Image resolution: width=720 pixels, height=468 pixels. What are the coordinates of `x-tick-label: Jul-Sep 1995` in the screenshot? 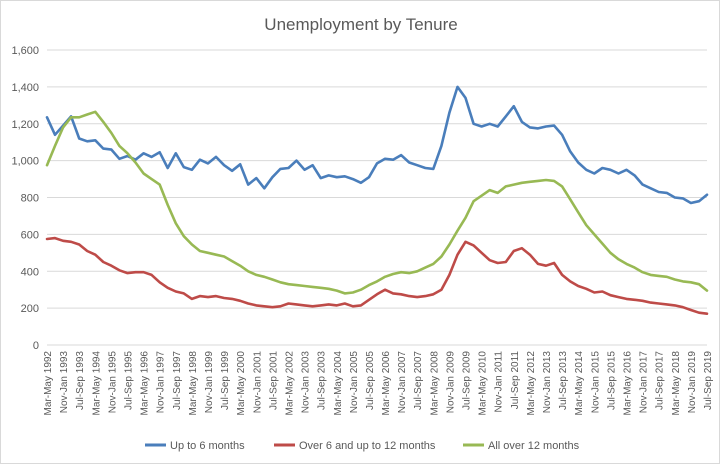 It's located at (129, 380).